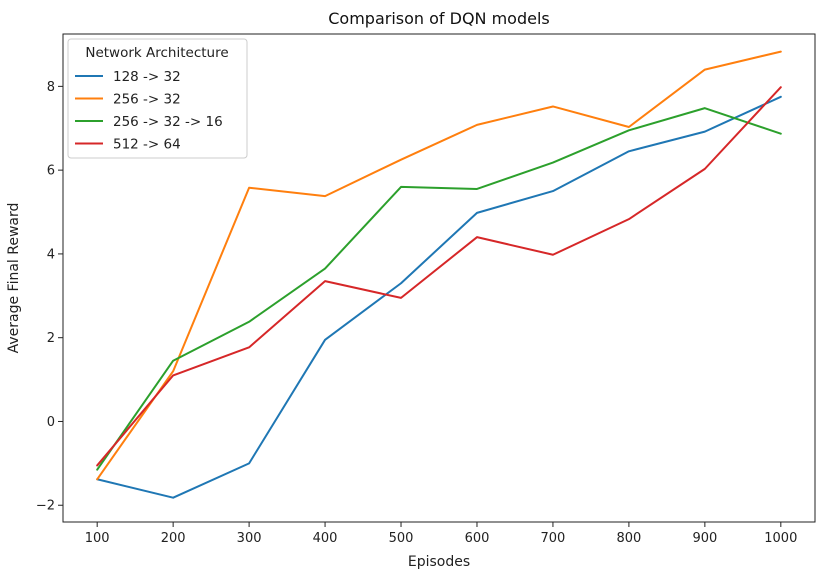  Describe the element at coordinates (325, 538) in the screenshot. I see `x-tick-label: 400` at that location.